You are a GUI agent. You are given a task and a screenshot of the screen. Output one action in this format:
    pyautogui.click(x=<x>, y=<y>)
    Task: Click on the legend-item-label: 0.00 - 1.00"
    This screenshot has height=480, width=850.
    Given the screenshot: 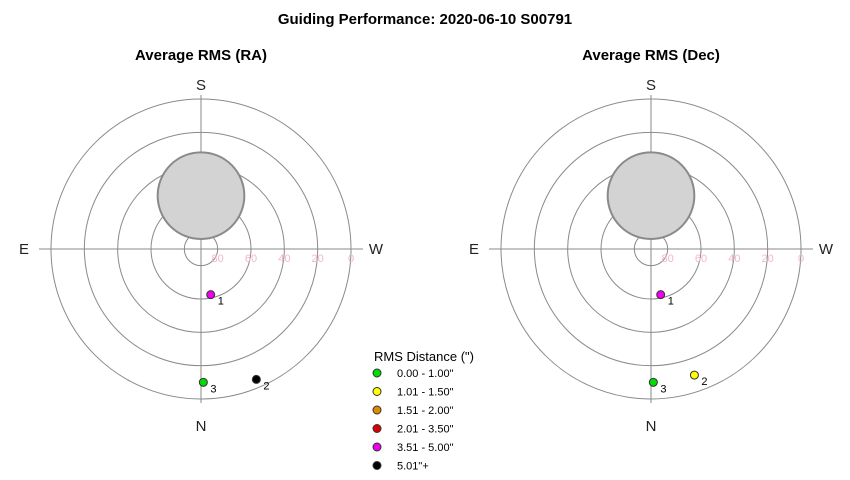 What is the action you would take?
    pyautogui.click(x=425, y=374)
    